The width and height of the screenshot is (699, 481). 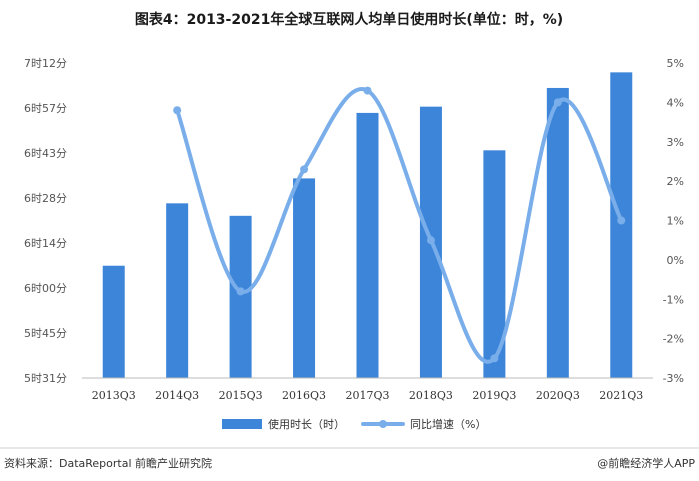 What do you see at coordinates (45, 243) in the screenshot?
I see `left-axis-tick-label: 6时14分` at bounding box center [45, 243].